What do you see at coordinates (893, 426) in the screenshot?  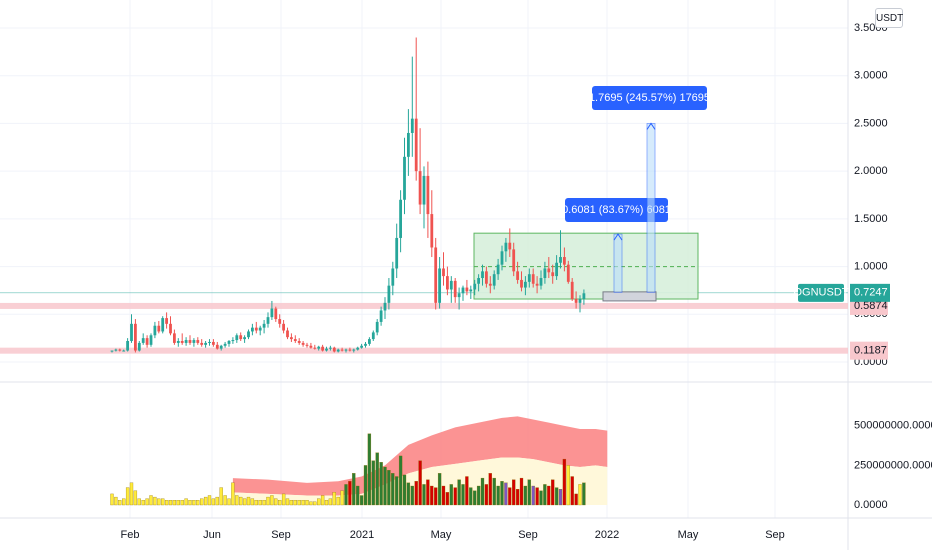 I see `volume-tick-label: 500000000.0000` at bounding box center [893, 426].